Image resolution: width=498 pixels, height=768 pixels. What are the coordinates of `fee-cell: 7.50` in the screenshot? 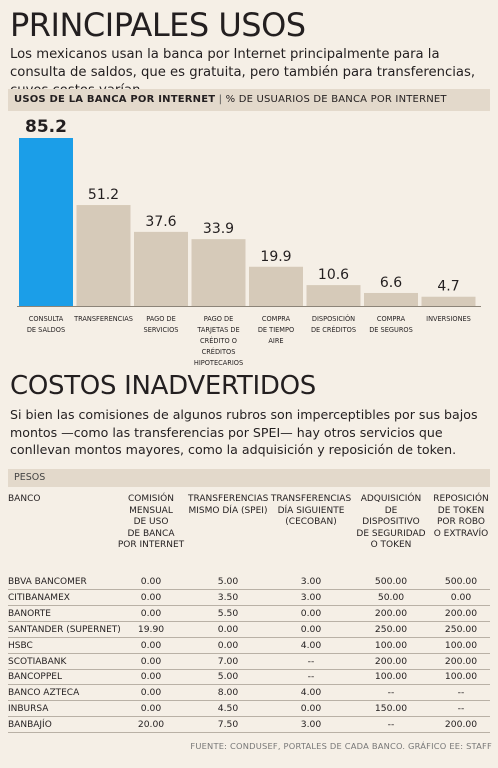 It's located at (228, 725).